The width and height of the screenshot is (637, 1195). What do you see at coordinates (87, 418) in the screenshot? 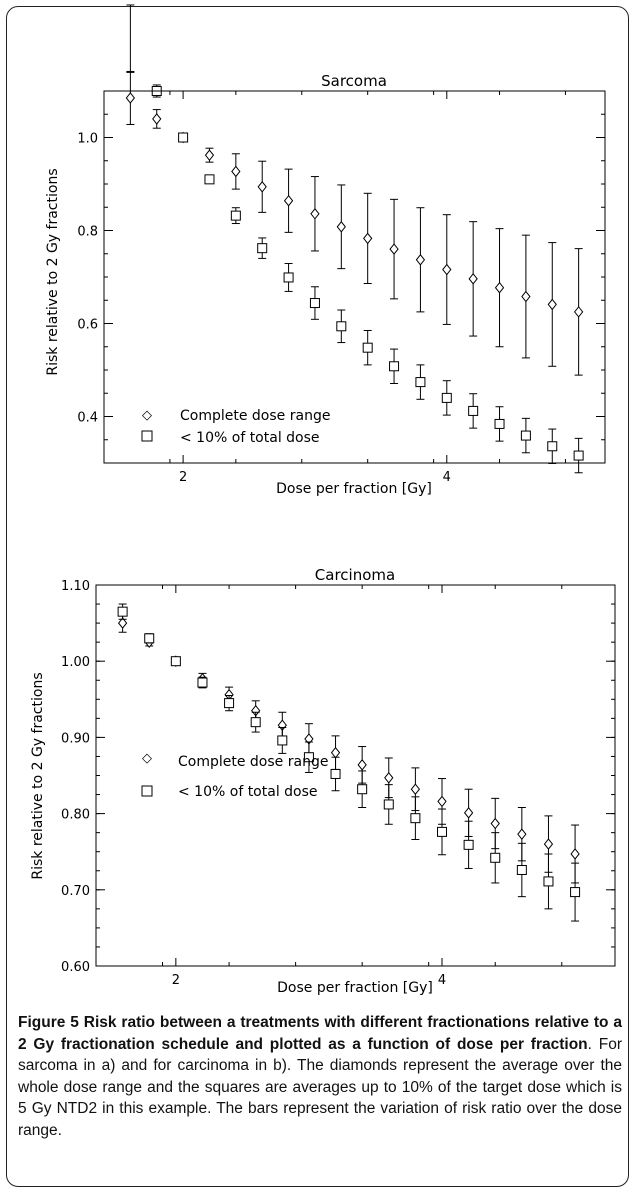
I see `y-tick-label: 0.4` at bounding box center [87, 418].